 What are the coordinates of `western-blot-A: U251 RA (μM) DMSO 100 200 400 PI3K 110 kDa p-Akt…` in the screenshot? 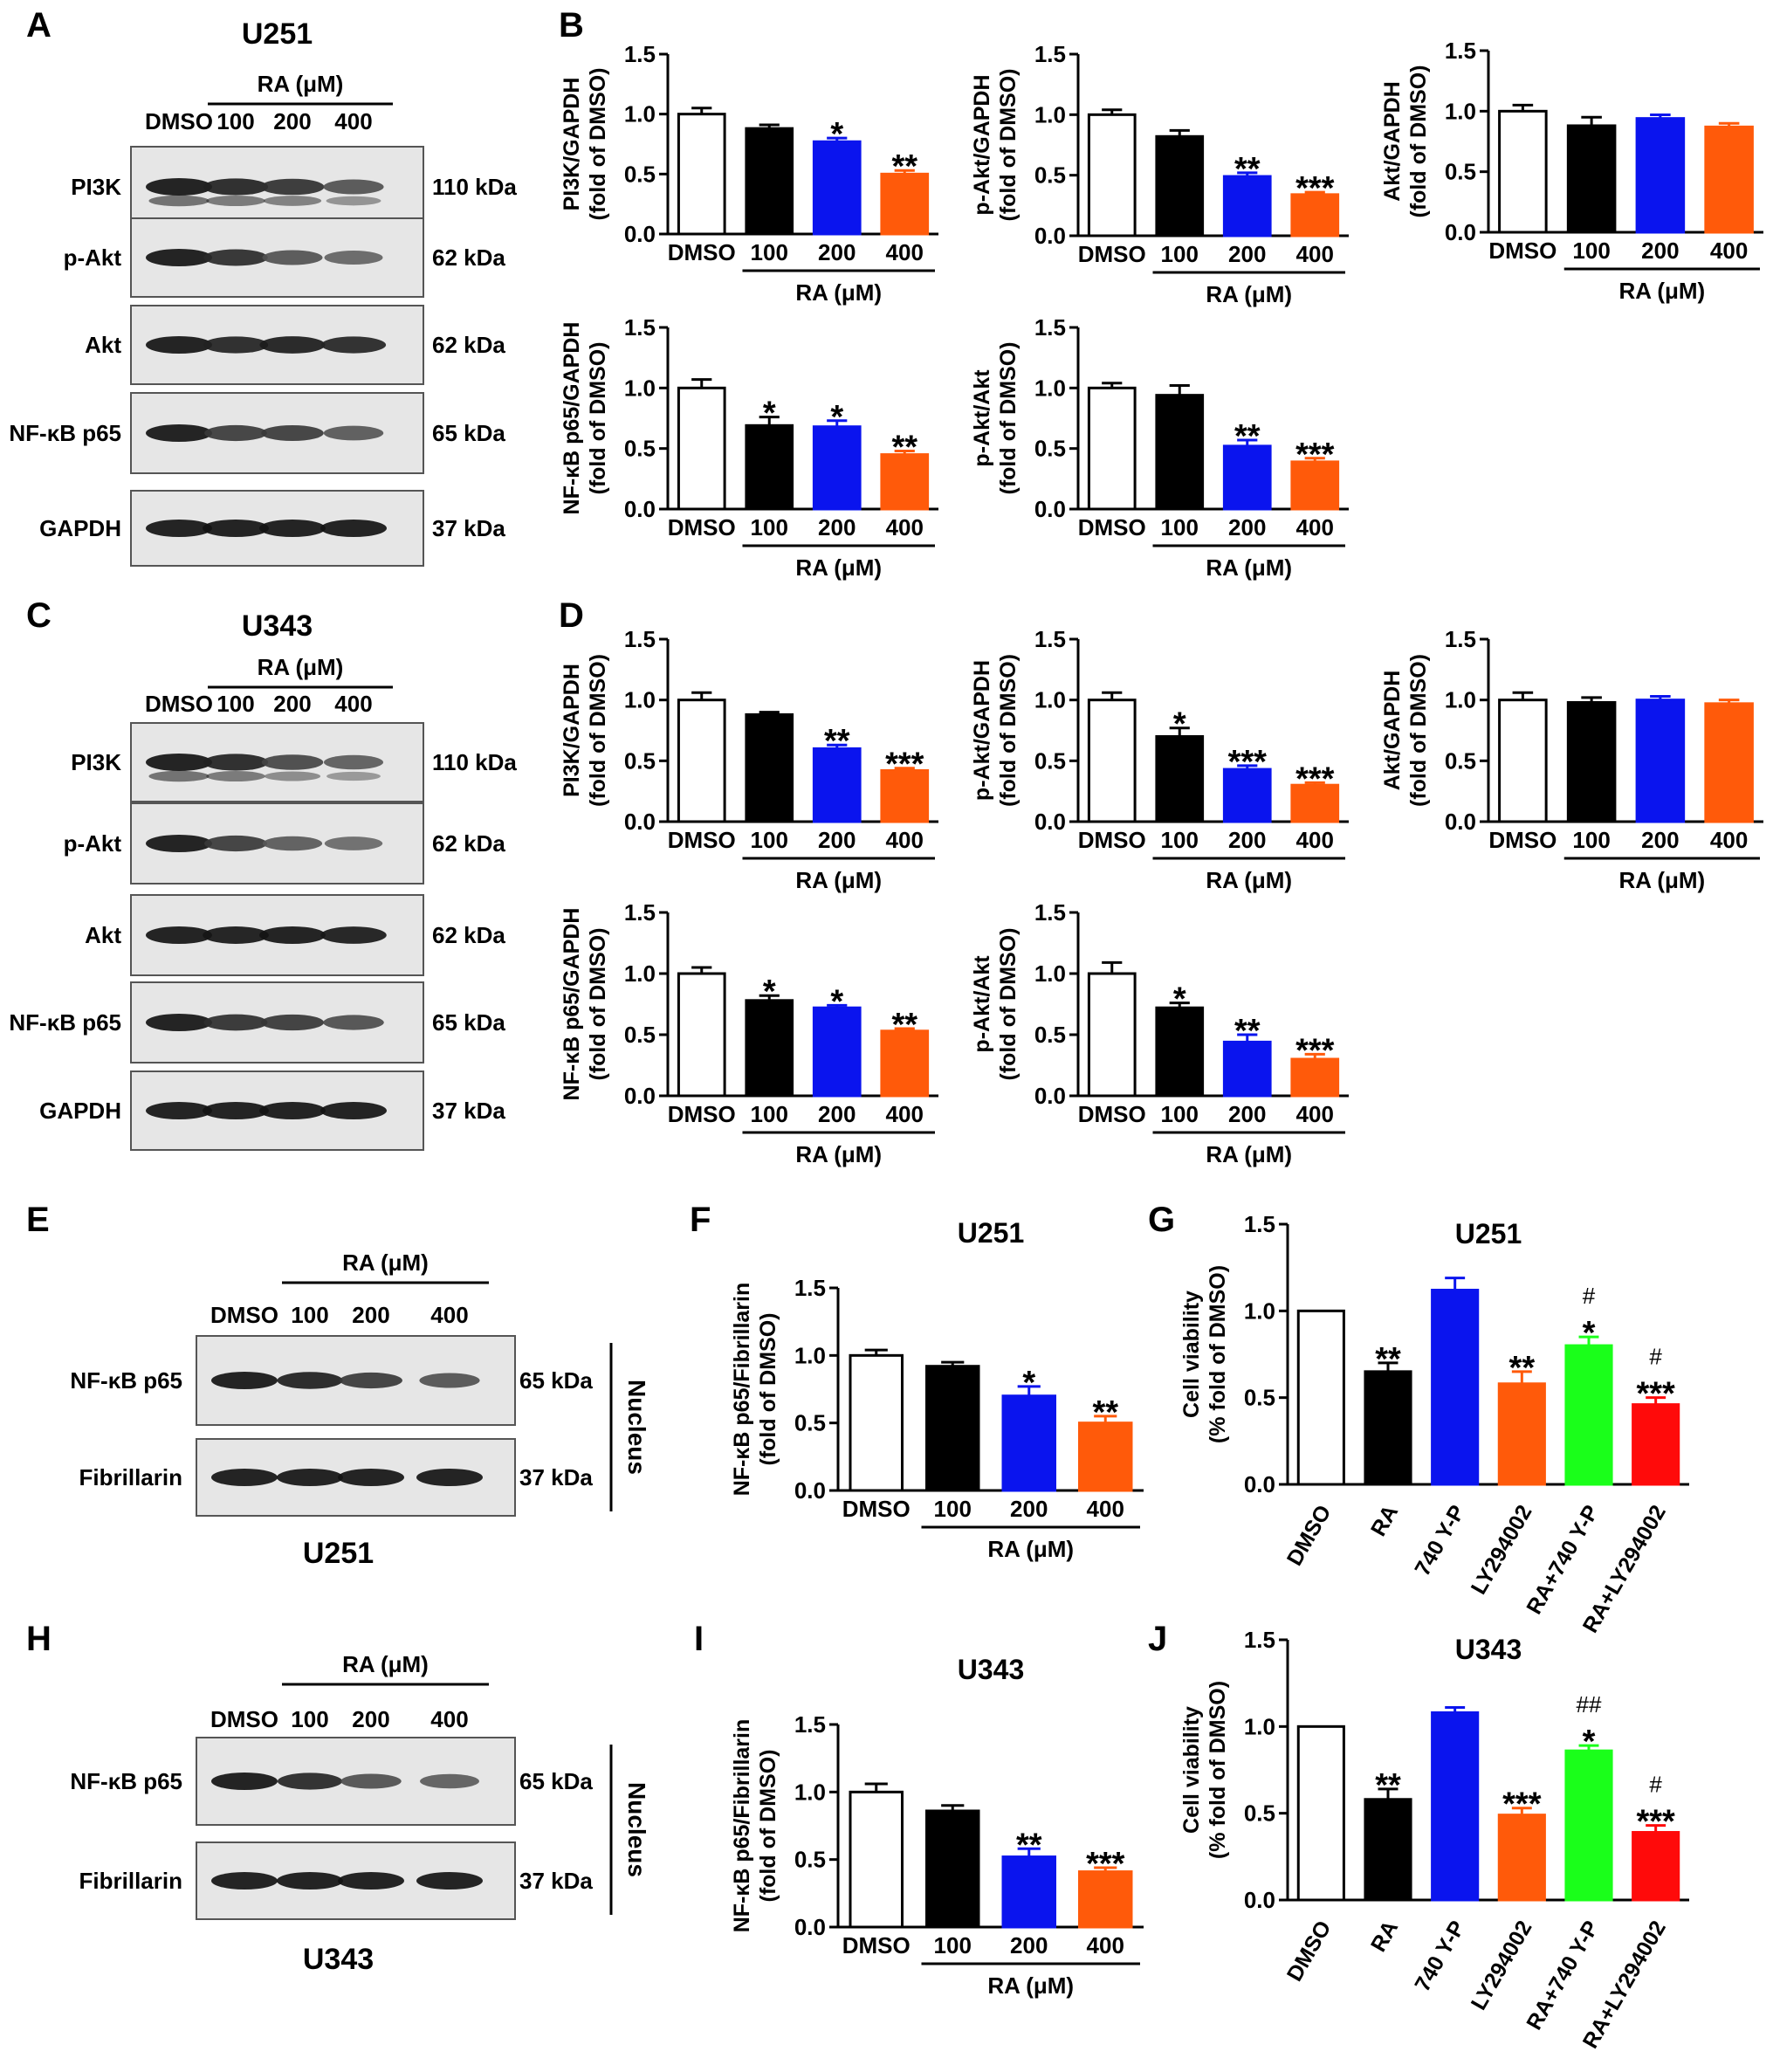 It's located at (263, 292).